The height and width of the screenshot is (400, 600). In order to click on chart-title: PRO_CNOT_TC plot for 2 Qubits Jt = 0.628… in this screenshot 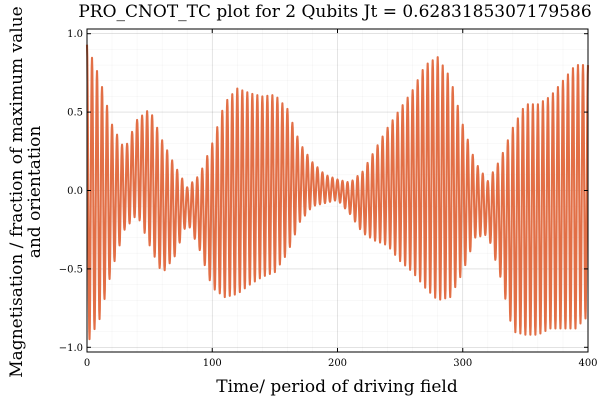, I will do `click(334, 12)`.